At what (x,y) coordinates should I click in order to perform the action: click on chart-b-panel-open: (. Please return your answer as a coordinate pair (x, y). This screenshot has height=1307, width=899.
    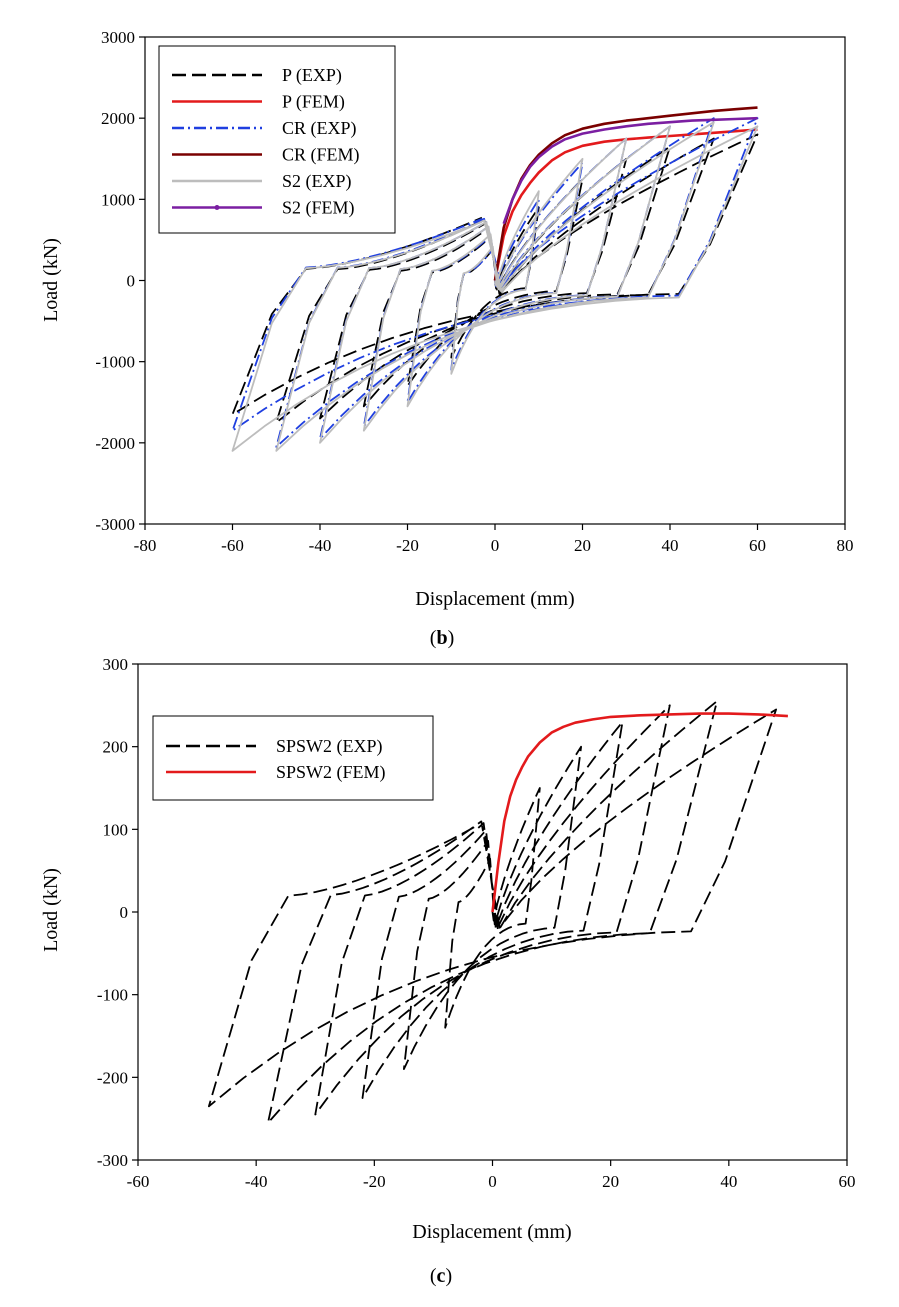
    Looking at the image, I should click on (433, 638).